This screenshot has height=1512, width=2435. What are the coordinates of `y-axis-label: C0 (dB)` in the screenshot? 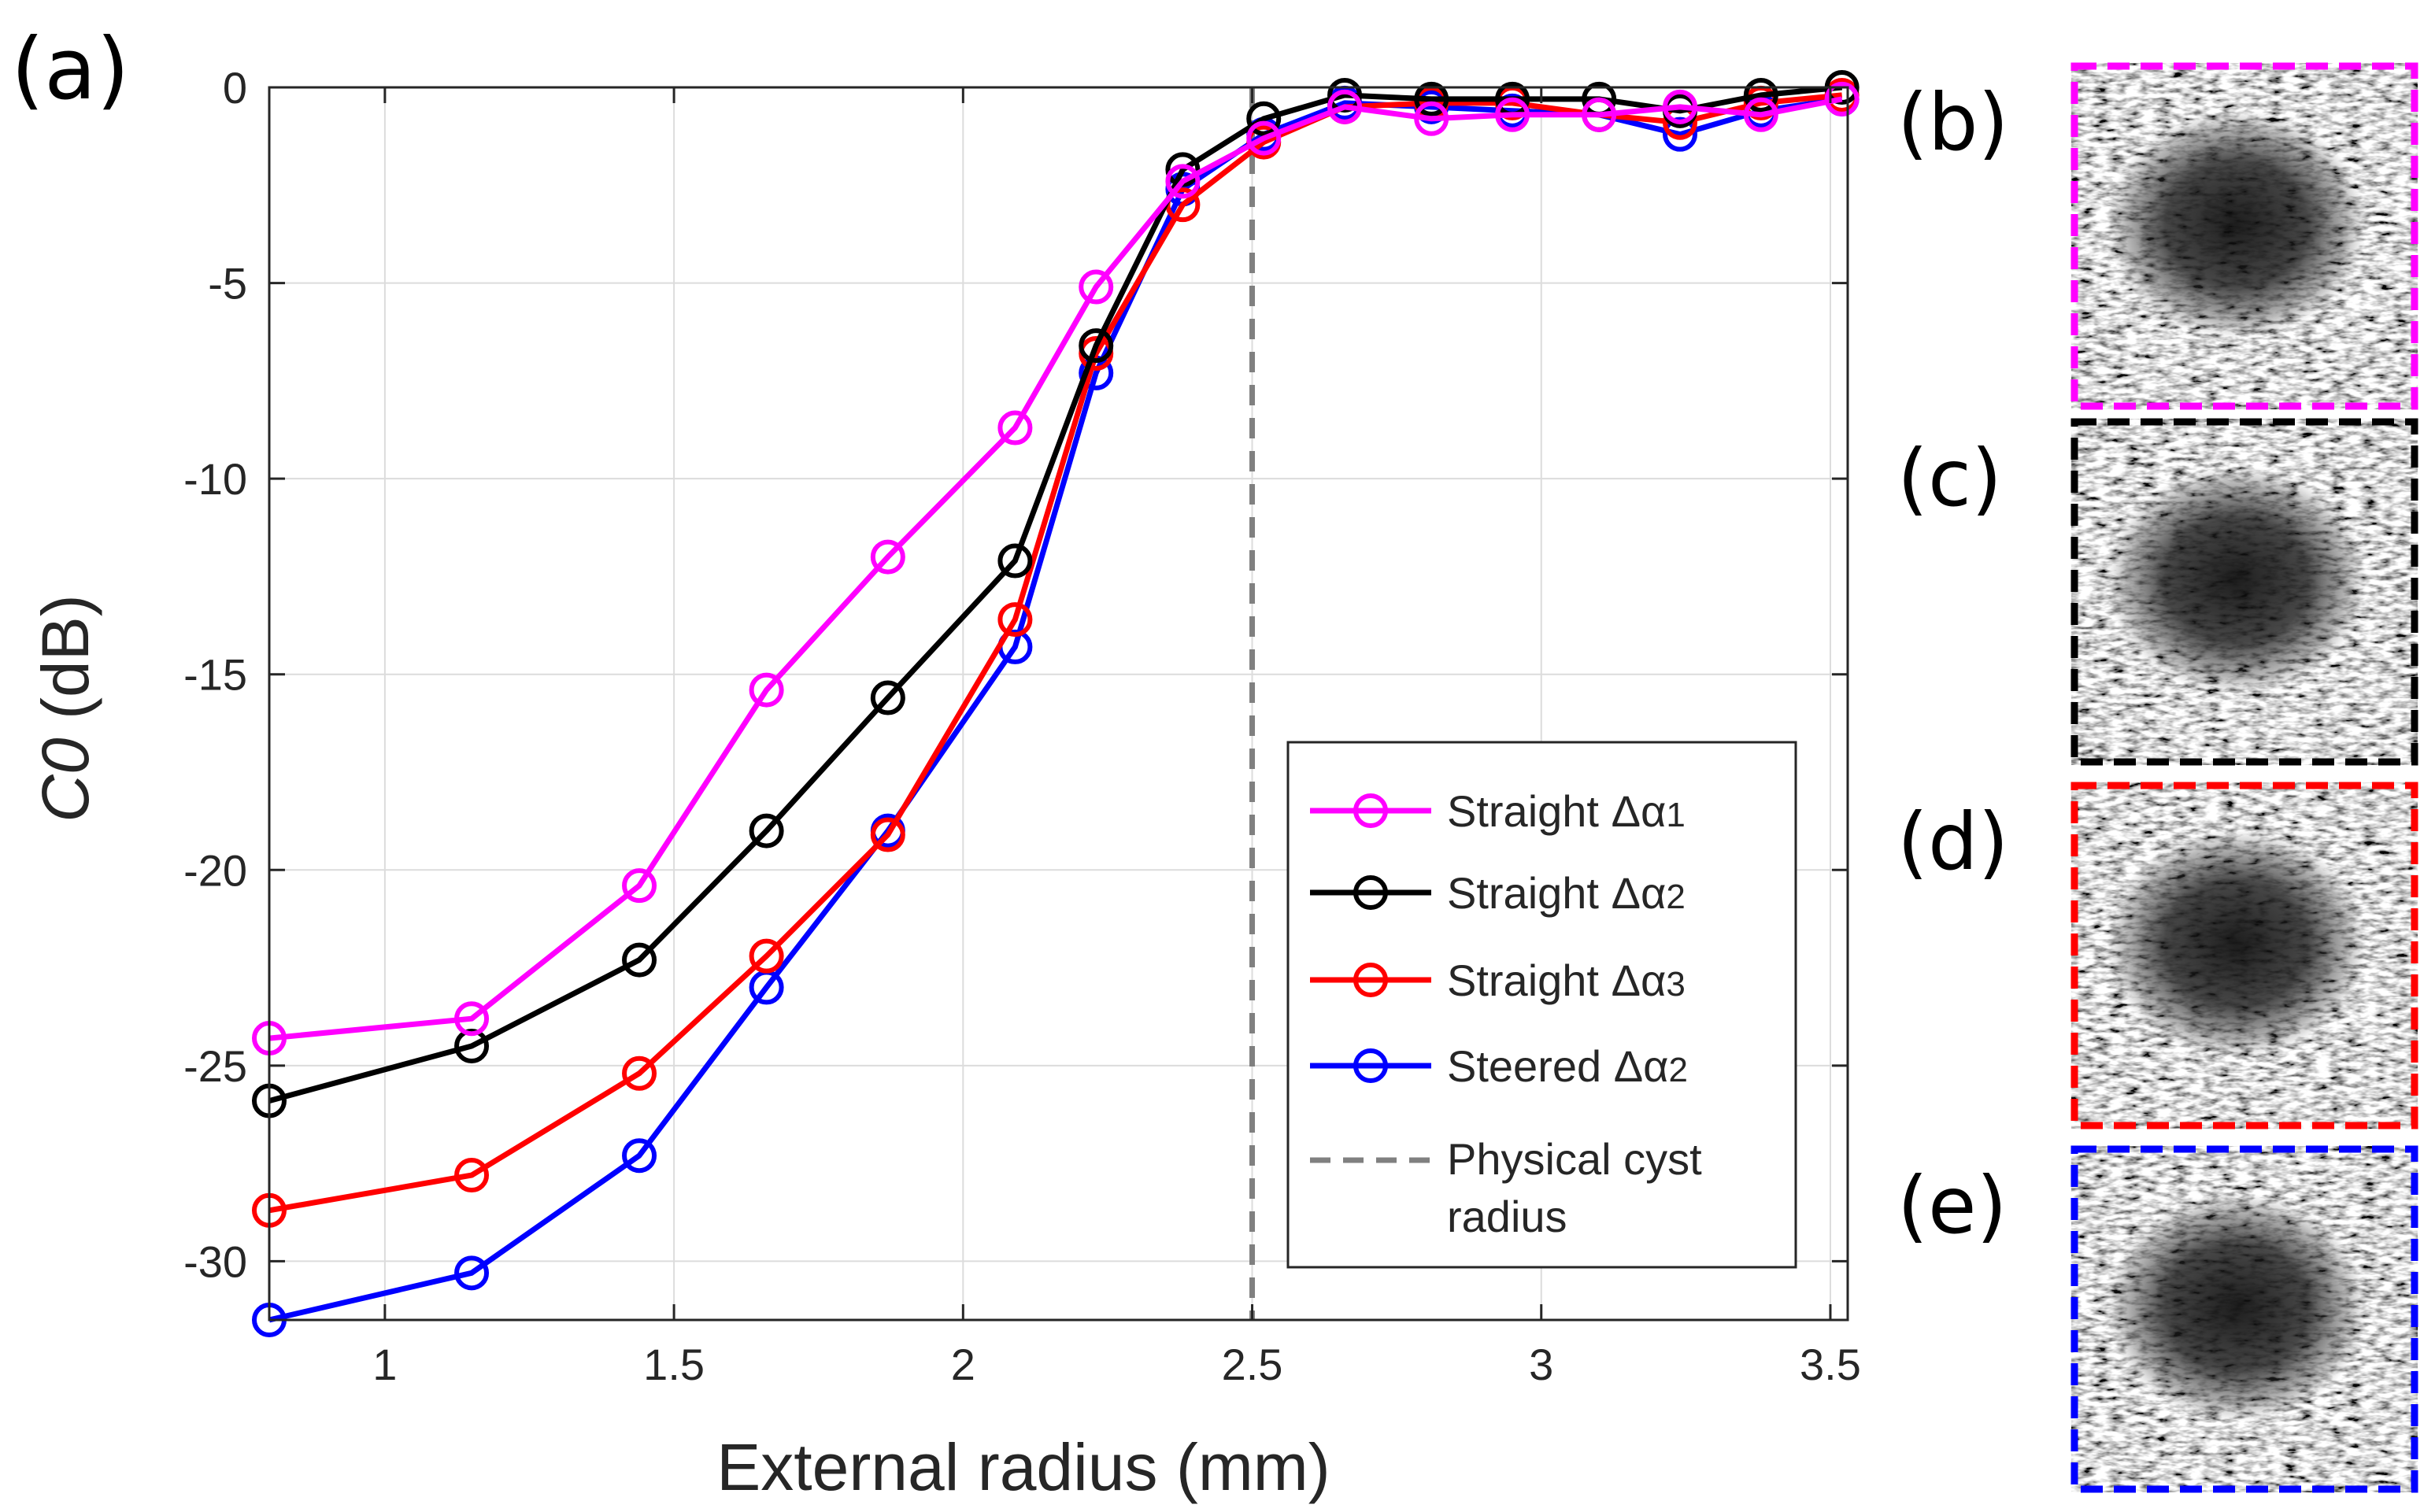 It's located at (65, 708).